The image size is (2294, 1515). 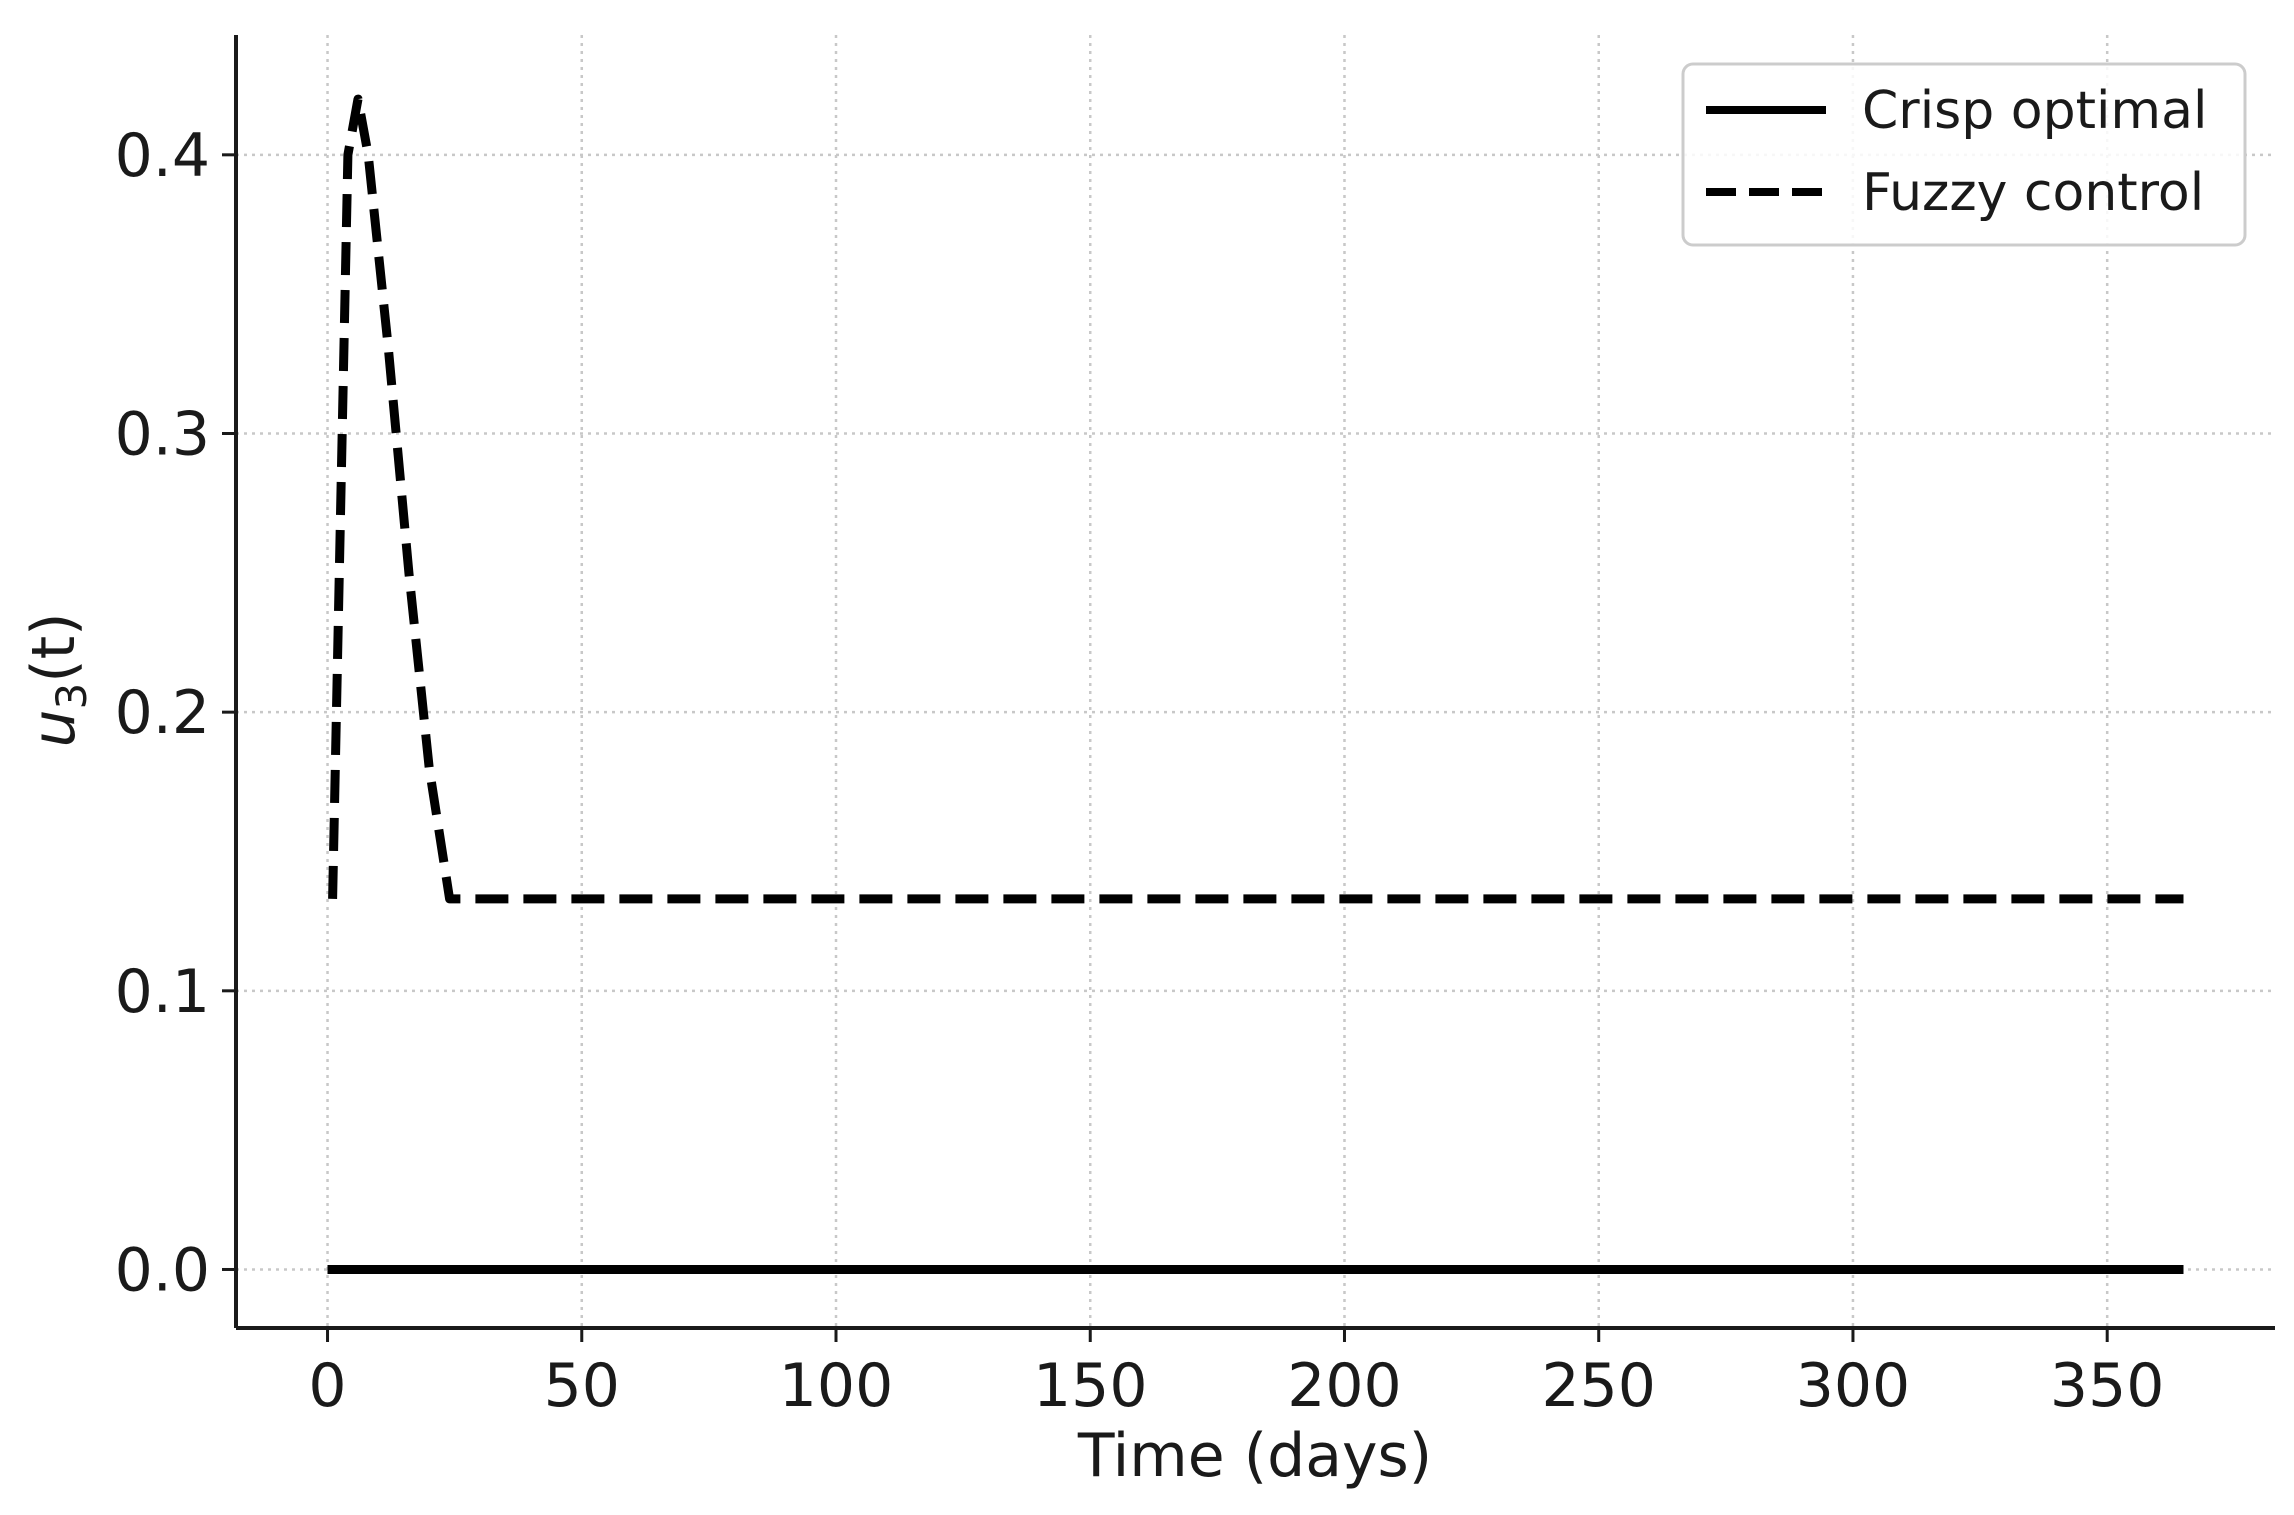 I want to click on y-tick-label-3: 0.3, so click(x=162, y=434).